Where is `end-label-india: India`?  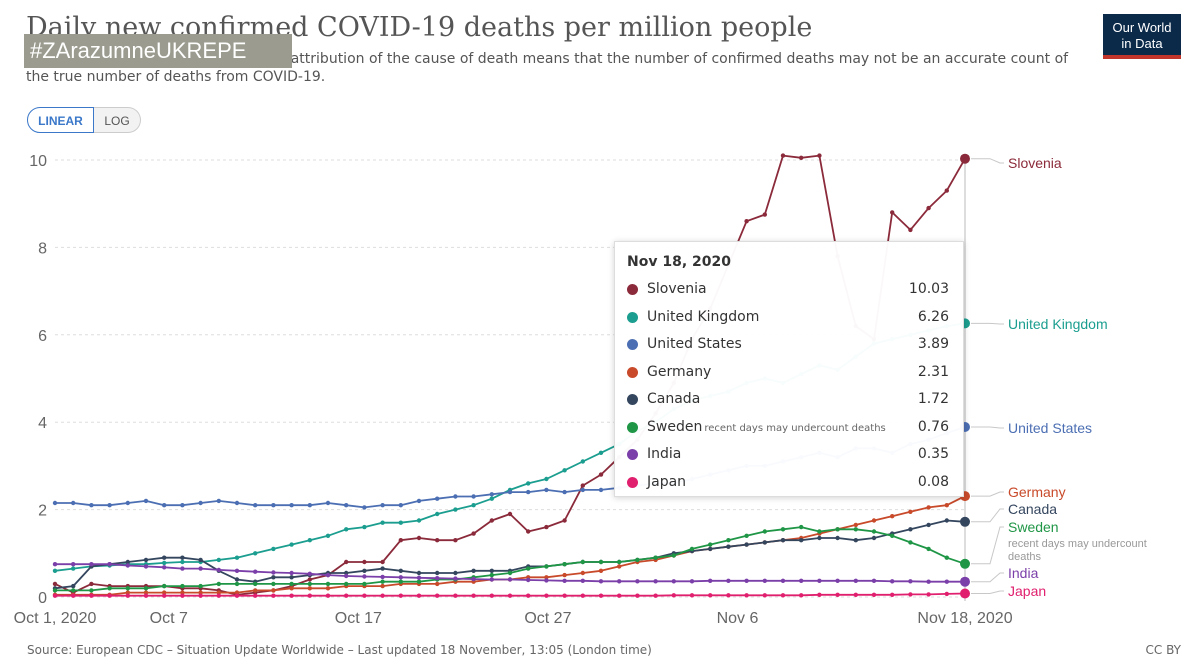
end-label-india: India is located at coordinates (1023, 573).